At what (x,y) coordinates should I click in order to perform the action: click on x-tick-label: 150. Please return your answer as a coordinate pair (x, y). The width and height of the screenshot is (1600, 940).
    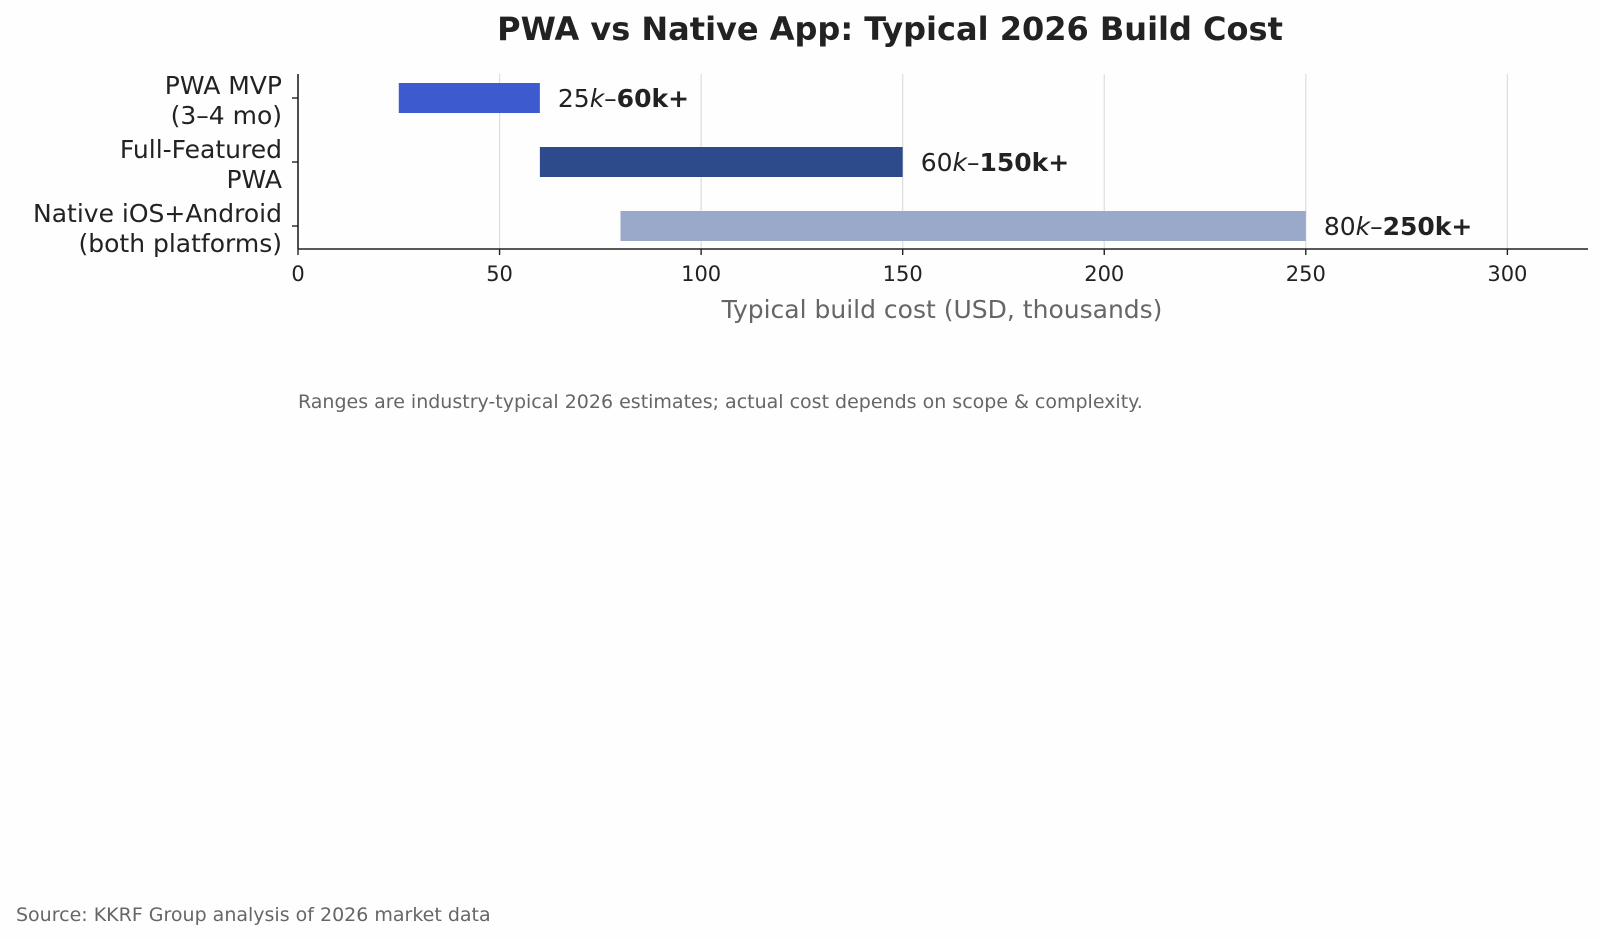
    Looking at the image, I should click on (903, 274).